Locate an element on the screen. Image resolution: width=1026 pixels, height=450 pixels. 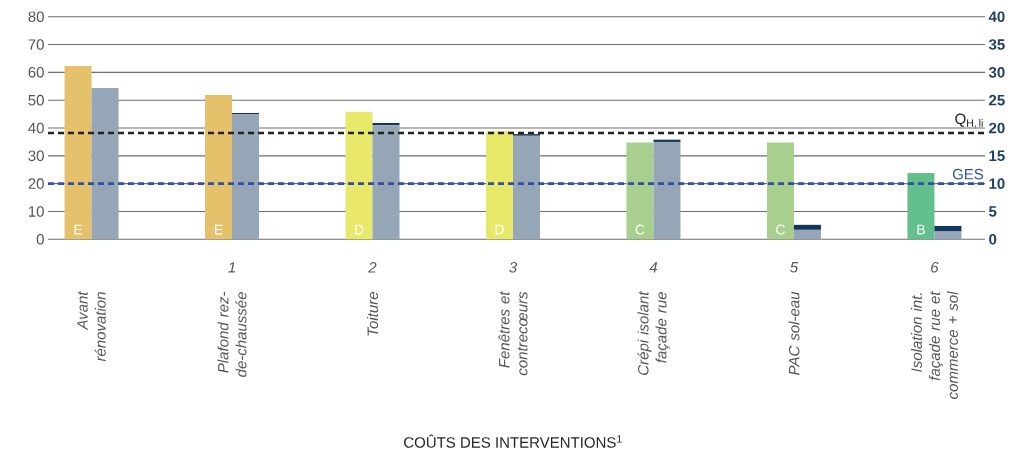
y2-tick-label: 0 is located at coordinates (993, 239).